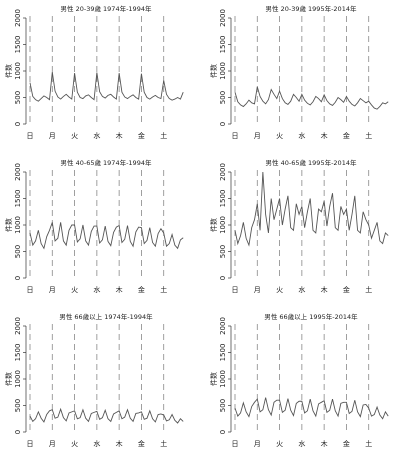 Image resolution: width=406 pixels, height=450 pixels. What do you see at coordinates (311, 316) in the screenshot?
I see `chart-title: 男性 66歳以上 1995年-2014年` at bounding box center [311, 316].